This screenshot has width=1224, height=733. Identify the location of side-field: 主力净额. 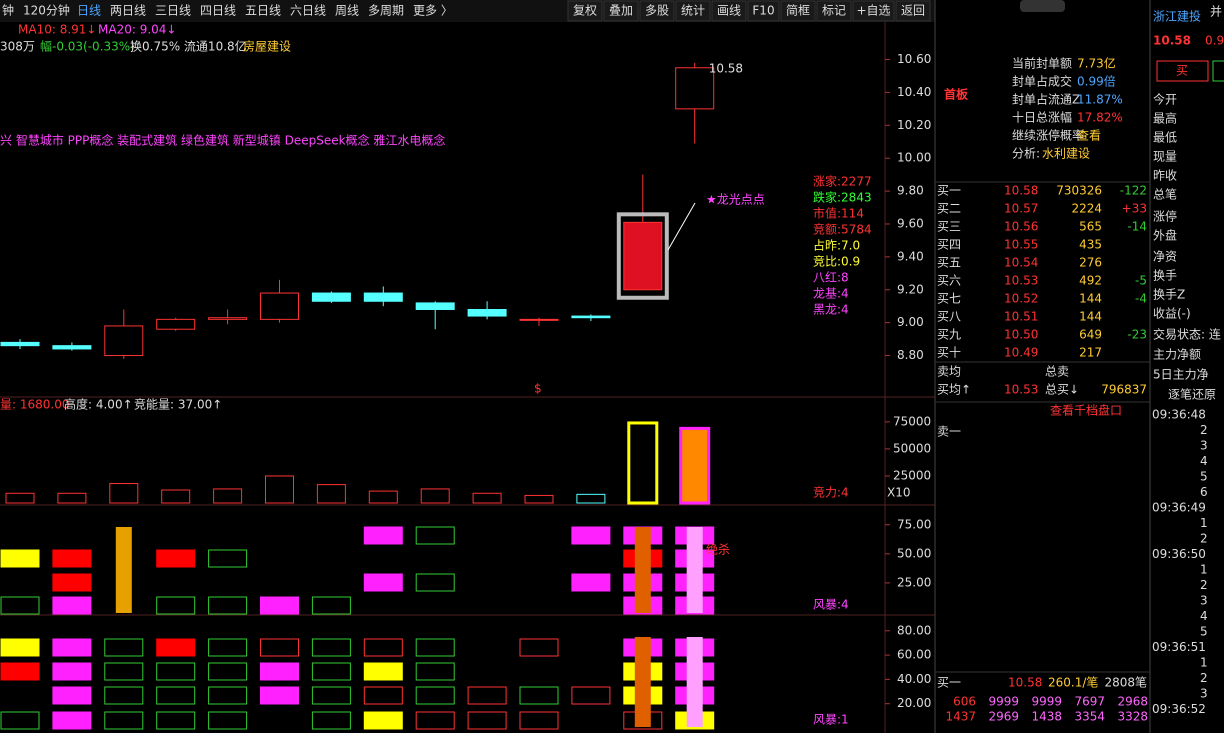
(1177, 355).